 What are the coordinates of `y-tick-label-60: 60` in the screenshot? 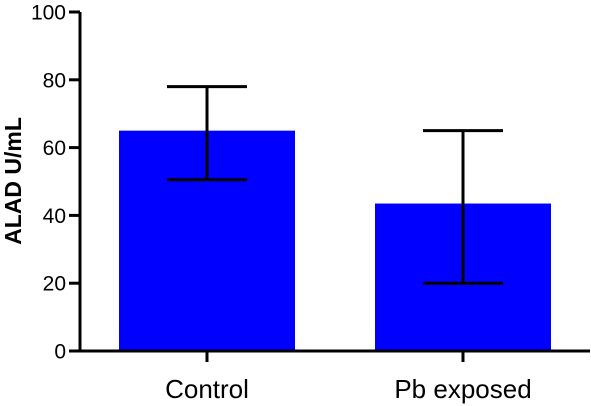 It's located at (54, 148).